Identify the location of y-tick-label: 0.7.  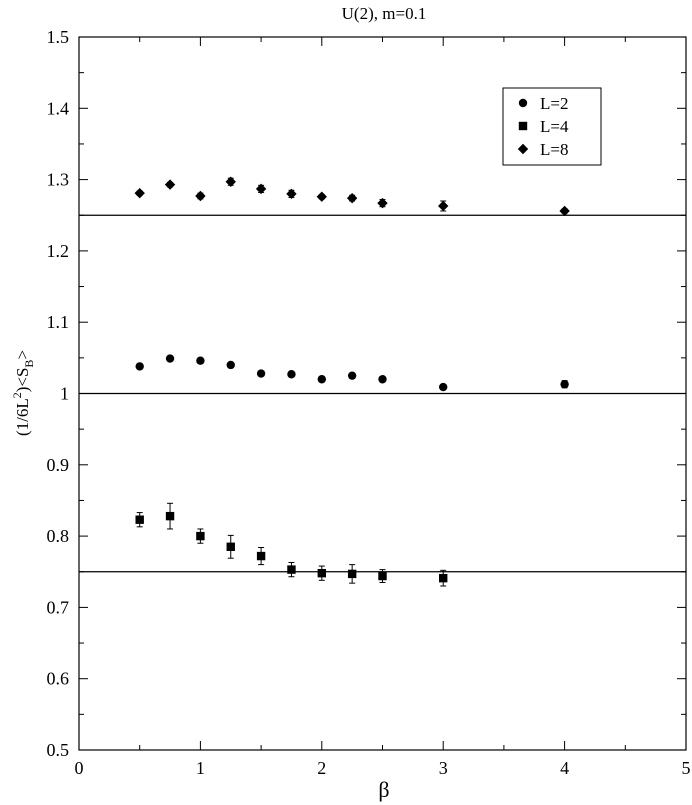
(58, 607).